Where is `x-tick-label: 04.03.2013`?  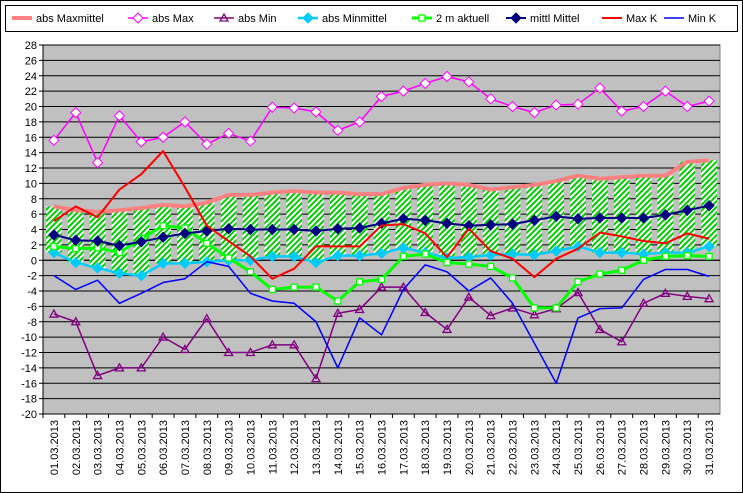
x-tick-label: 04.03.2013 is located at coordinates (120, 447).